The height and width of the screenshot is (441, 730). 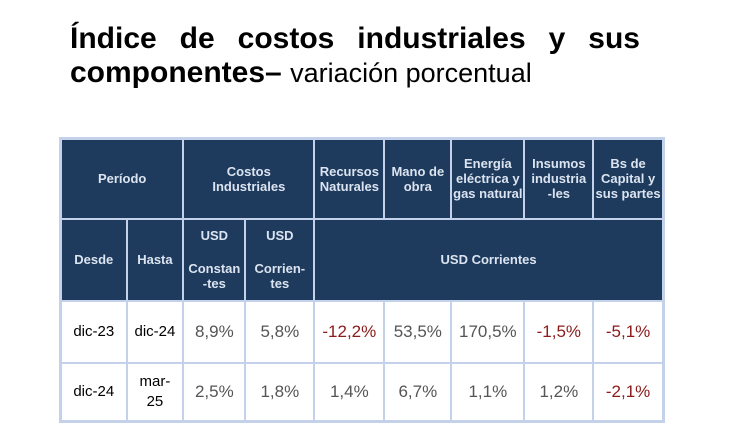 What do you see at coordinates (628, 178) in the screenshot?
I see `header-bienes-capital: Bs de Capital y sus partes` at bounding box center [628, 178].